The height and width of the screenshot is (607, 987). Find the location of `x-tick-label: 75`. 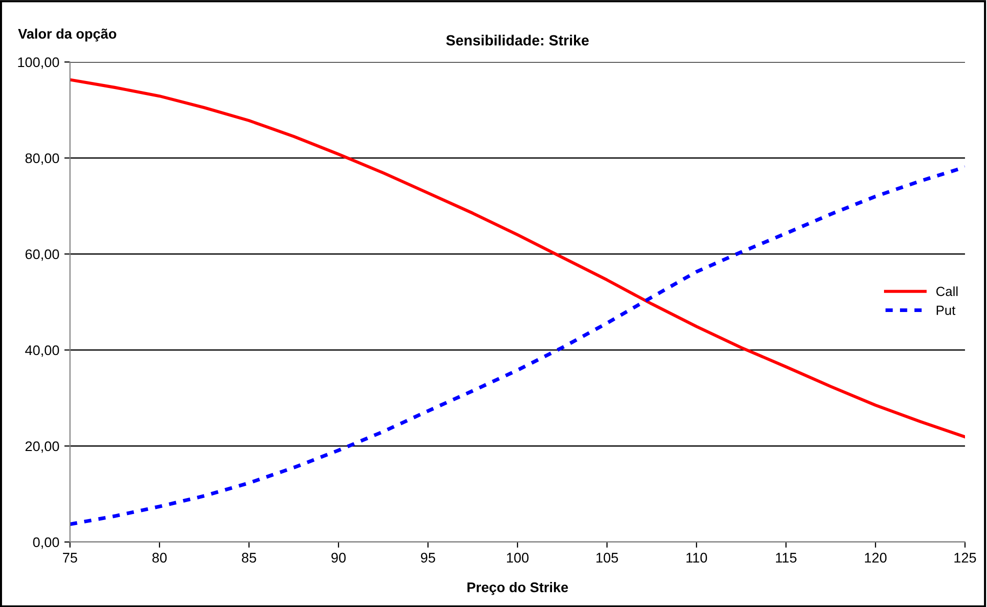

x-tick-label: 75 is located at coordinates (70, 557).